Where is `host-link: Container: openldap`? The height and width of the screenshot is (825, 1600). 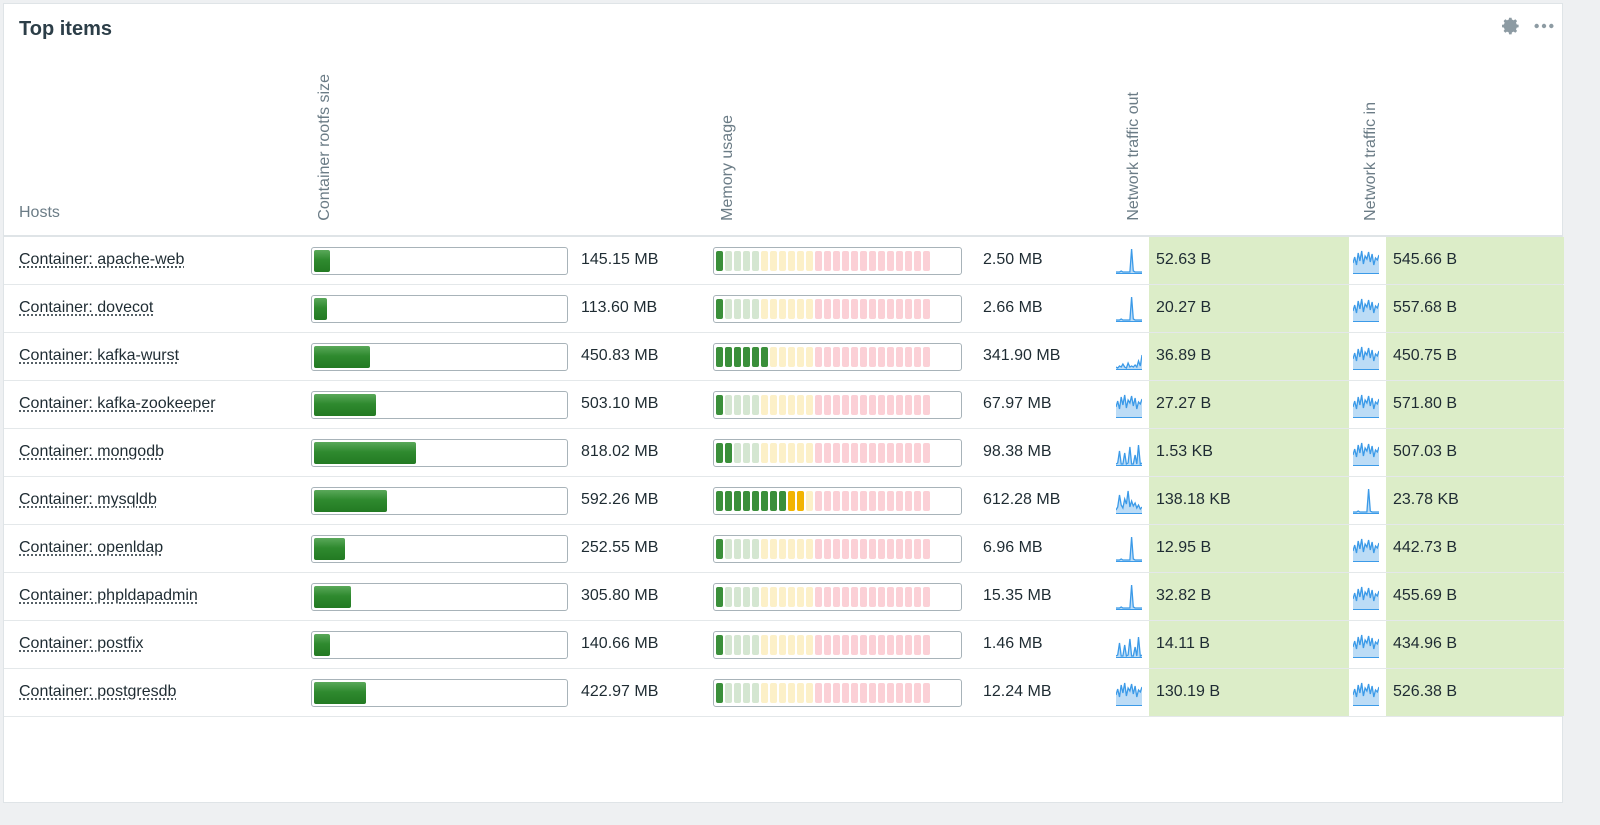 host-link: Container: openldap is located at coordinates (91, 547).